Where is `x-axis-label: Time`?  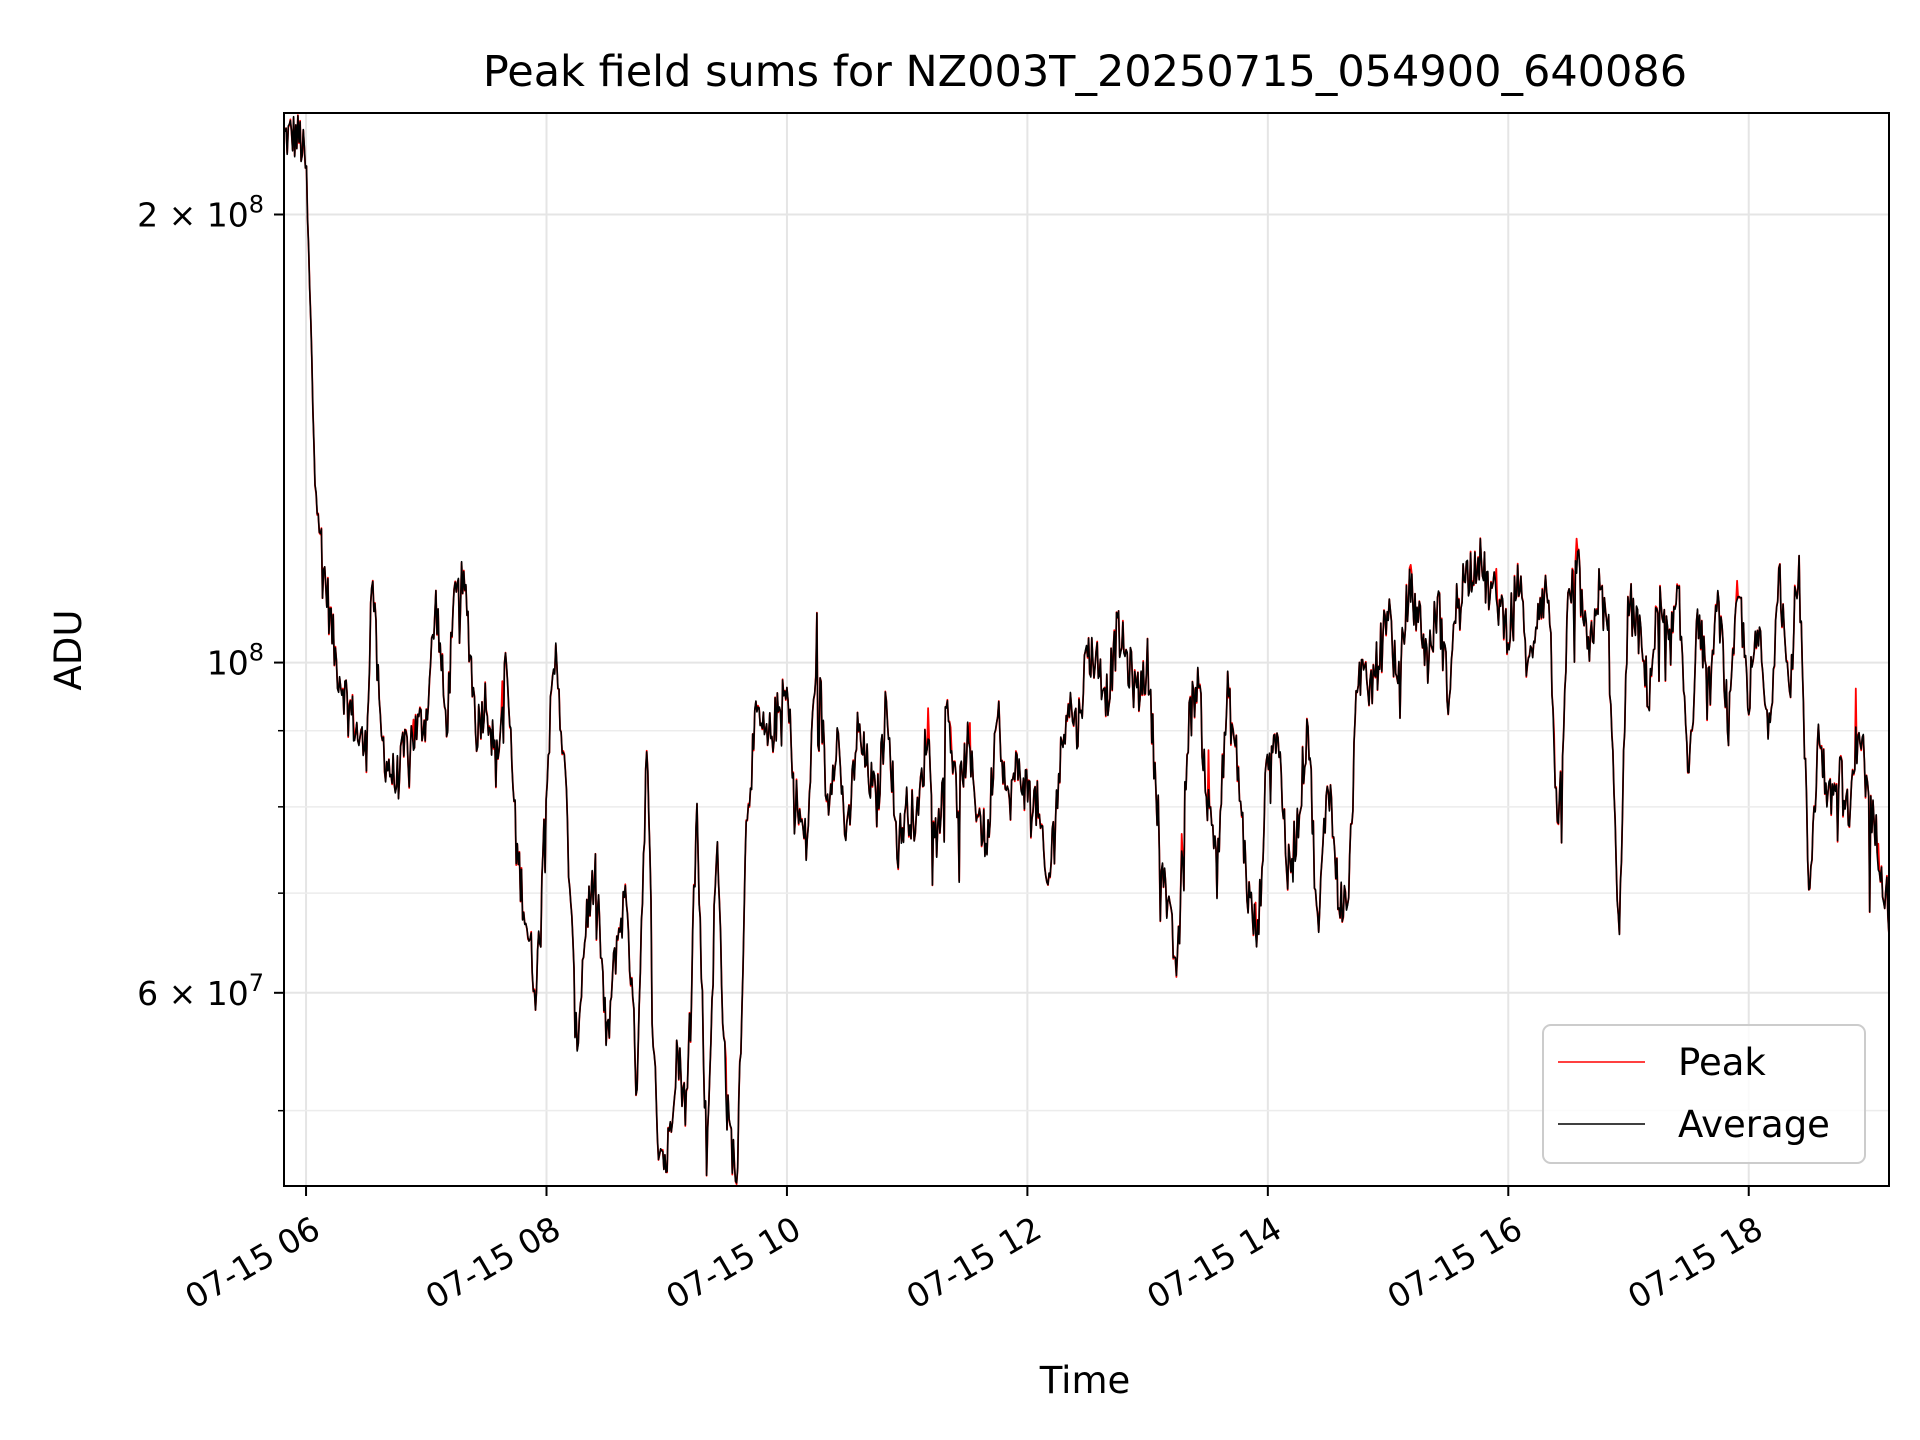
x-axis-label: Time is located at coordinates (1085, 1380).